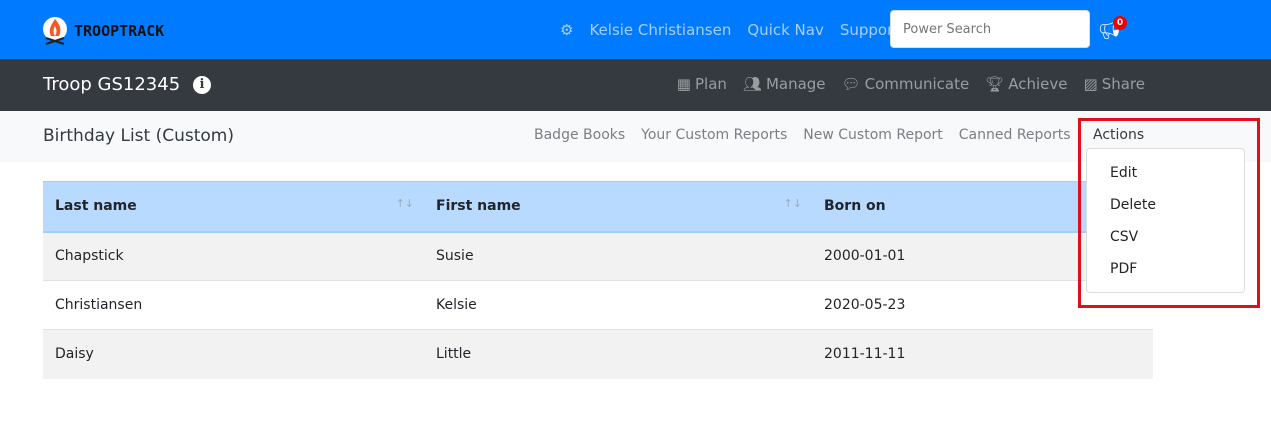  What do you see at coordinates (233, 305) in the screenshot?
I see `cell-last-name: Christiansen` at bounding box center [233, 305].